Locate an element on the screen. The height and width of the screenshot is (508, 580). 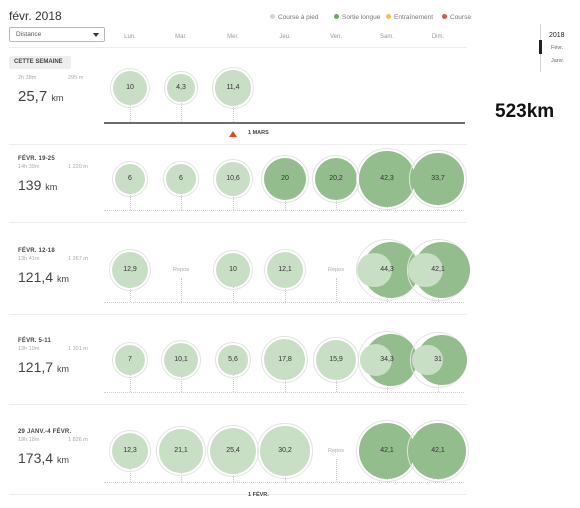
year-label: 2018 is located at coordinates (557, 35).